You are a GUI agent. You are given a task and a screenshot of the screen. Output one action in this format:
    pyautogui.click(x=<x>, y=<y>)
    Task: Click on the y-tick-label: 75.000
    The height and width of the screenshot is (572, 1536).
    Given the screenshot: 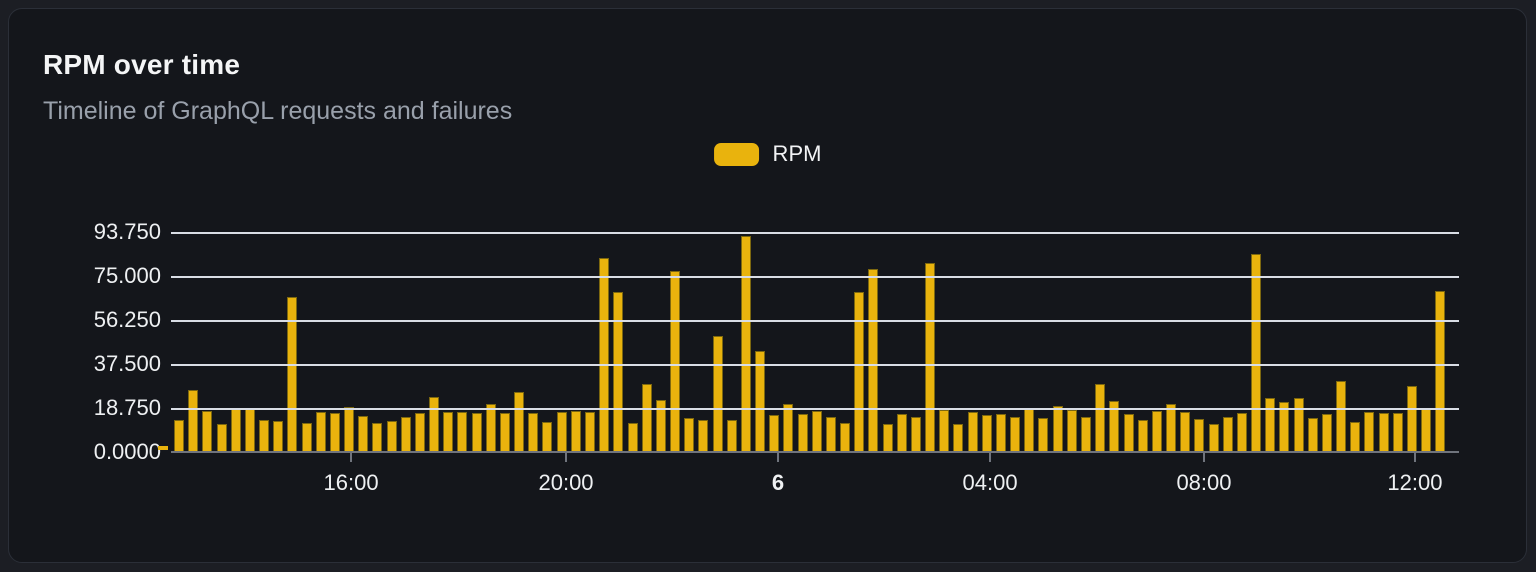 What is the action you would take?
    pyautogui.click(x=127, y=275)
    